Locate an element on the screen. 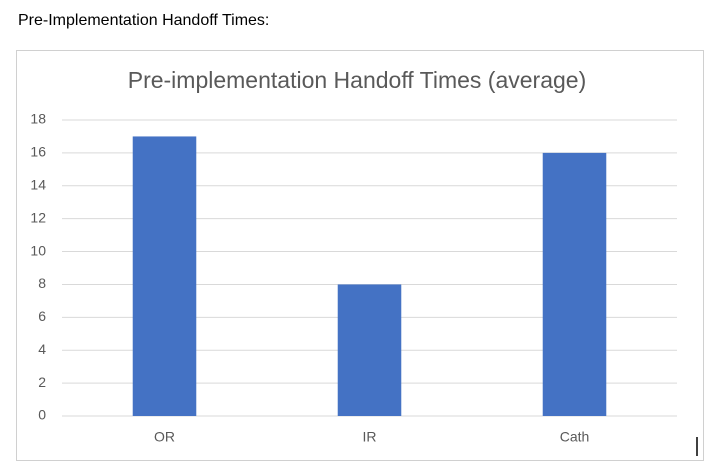 The image size is (724, 476). y-tick-label: 2 is located at coordinates (42, 382).